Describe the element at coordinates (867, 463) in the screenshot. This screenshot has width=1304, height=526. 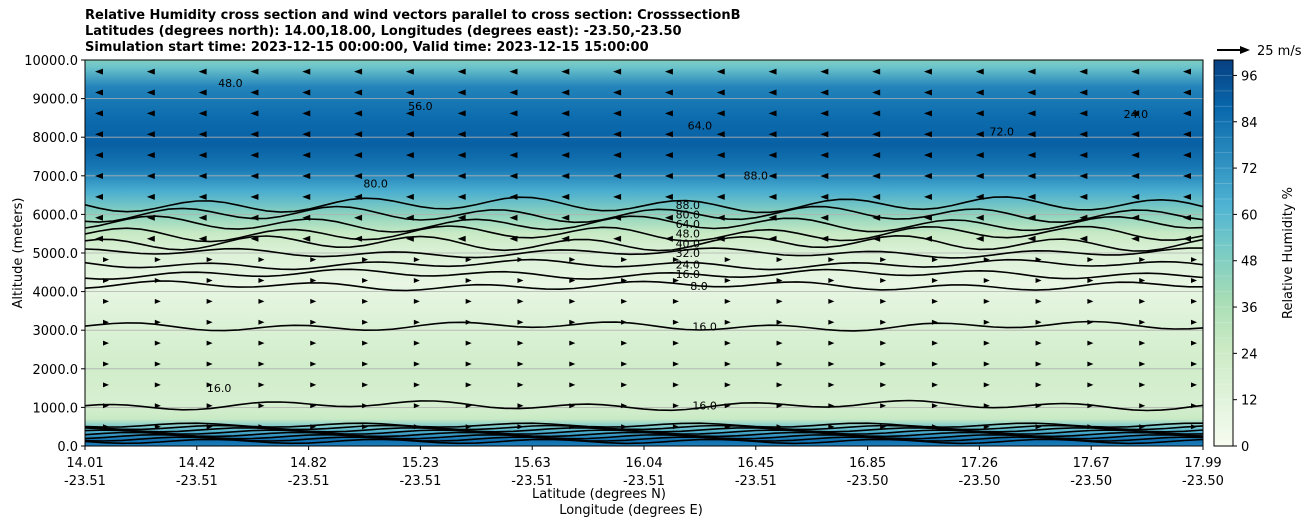
I see `x-tick-label-latitude: 16.85` at that location.